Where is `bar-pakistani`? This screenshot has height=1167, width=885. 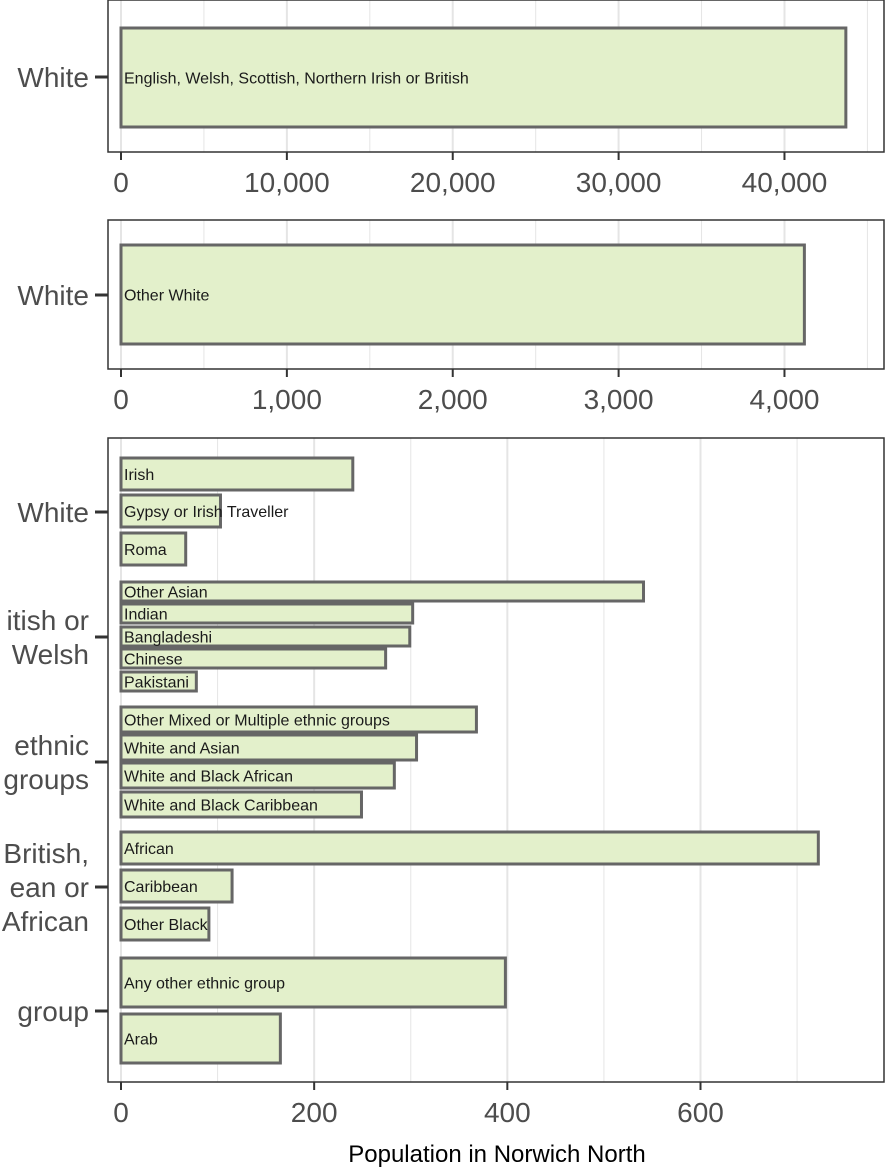 bar-pakistani is located at coordinates (158, 681).